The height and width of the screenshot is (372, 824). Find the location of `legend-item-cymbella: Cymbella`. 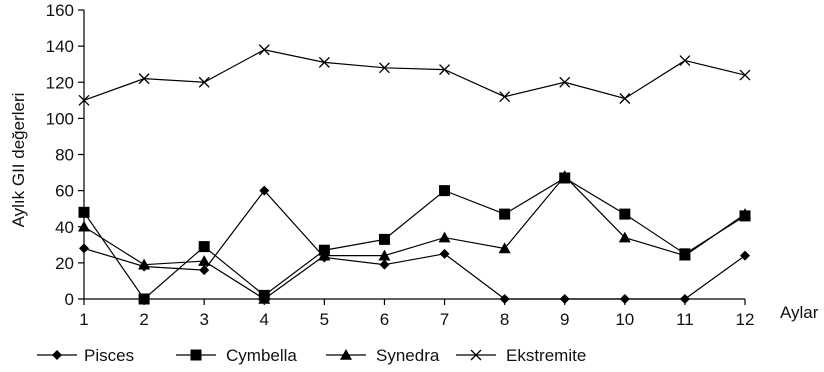

legend-item-cymbella: Cymbella is located at coordinates (236, 355).